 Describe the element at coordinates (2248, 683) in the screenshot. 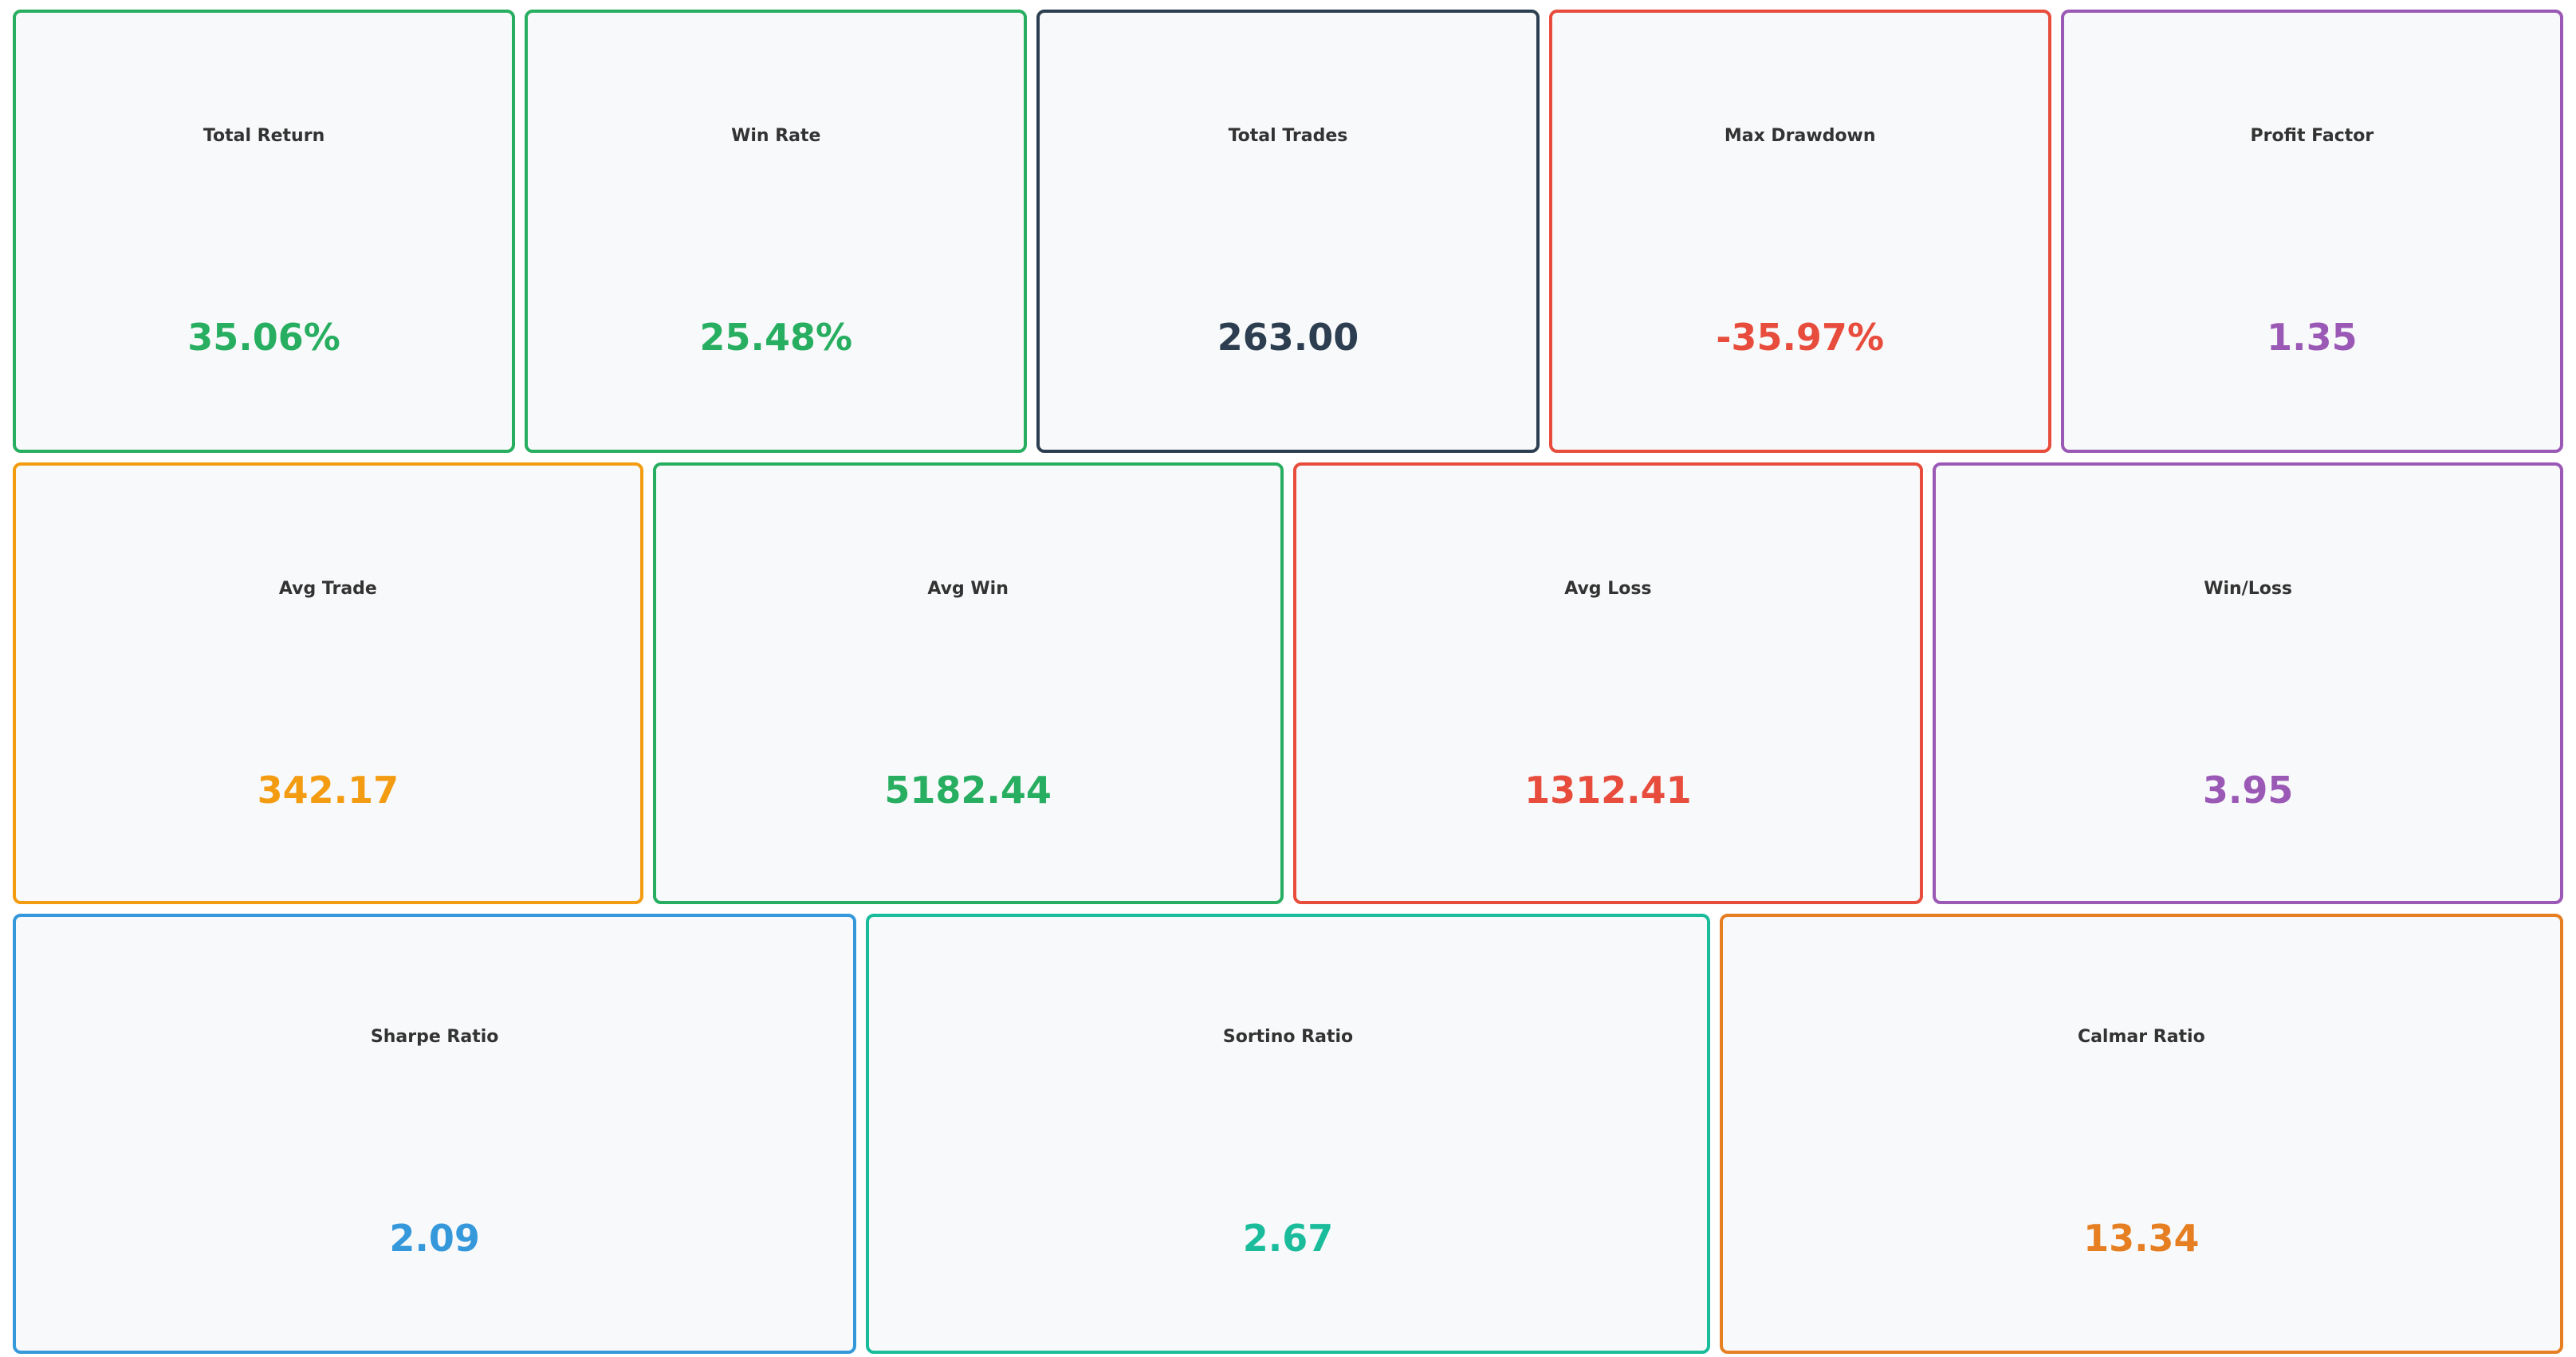

I see `metric-card-win-loss: Win/Loss 3.95` at that location.